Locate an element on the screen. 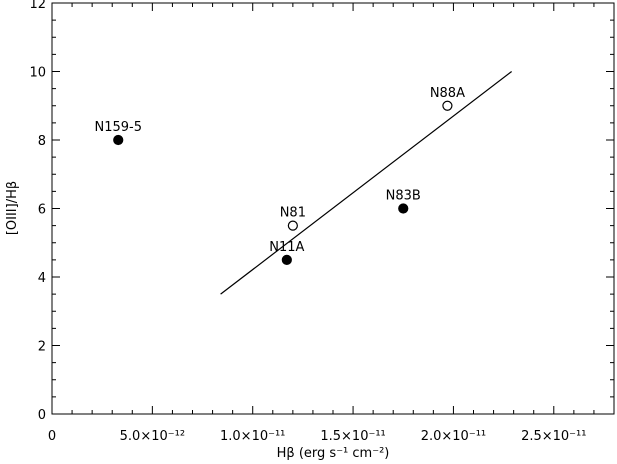 The height and width of the screenshot is (464, 617). y-tick-label: 4 is located at coordinates (42, 278).